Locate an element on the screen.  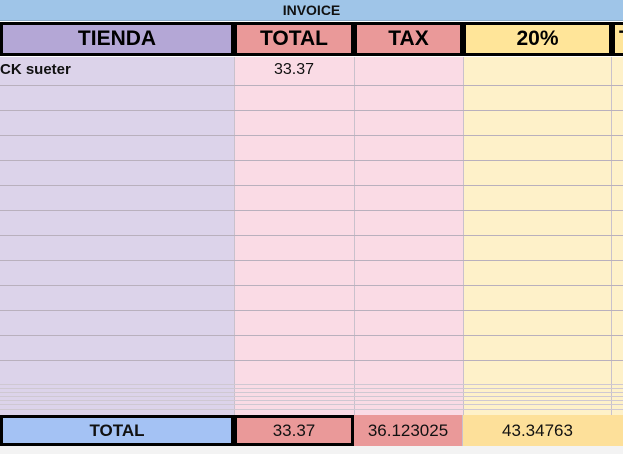
header-tax: TAX is located at coordinates (408, 39).